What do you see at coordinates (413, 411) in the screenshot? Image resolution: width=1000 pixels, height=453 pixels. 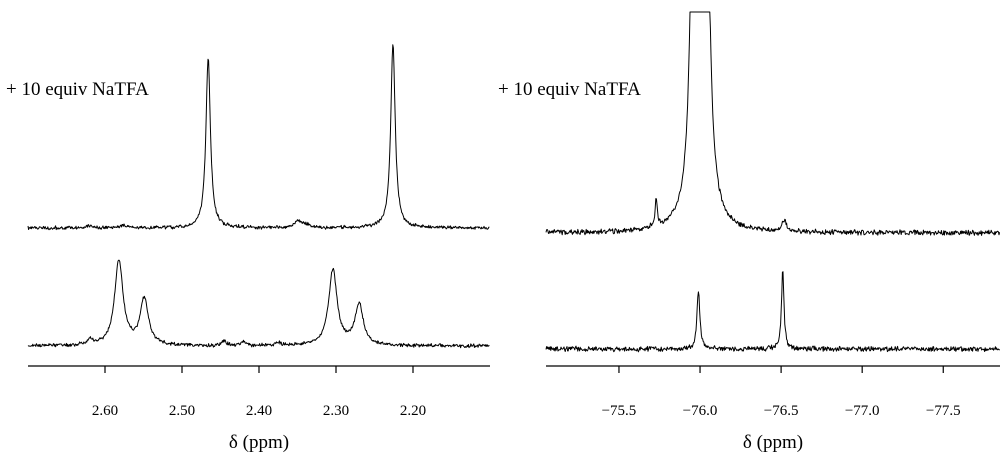 I see `x-tick-label: 2.20` at bounding box center [413, 411].